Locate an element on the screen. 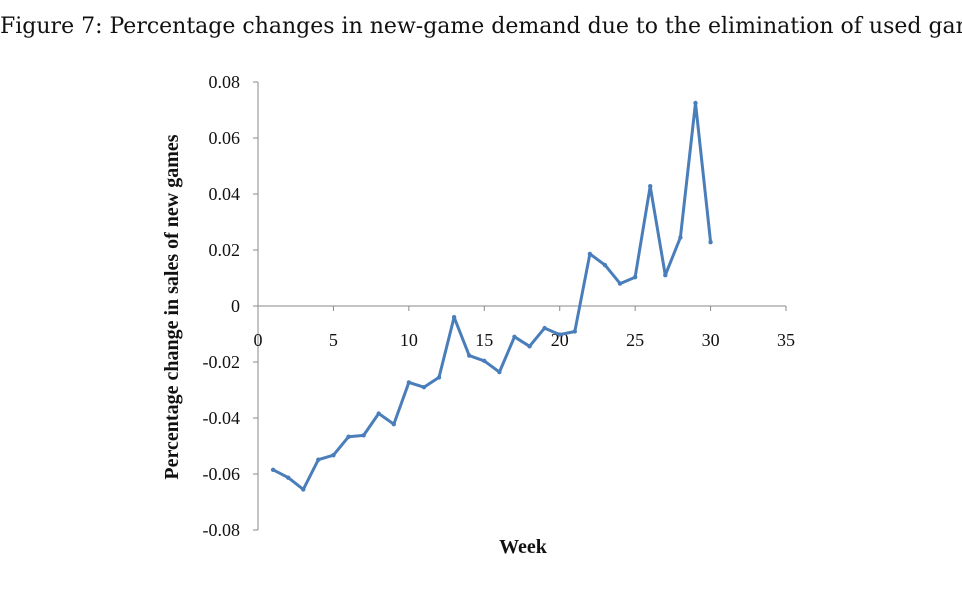  x-tick-label: 5 is located at coordinates (333, 340).